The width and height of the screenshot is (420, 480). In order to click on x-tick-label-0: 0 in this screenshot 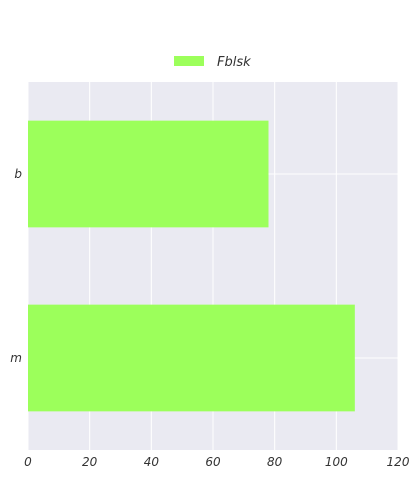, I will do `click(28, 462)`.